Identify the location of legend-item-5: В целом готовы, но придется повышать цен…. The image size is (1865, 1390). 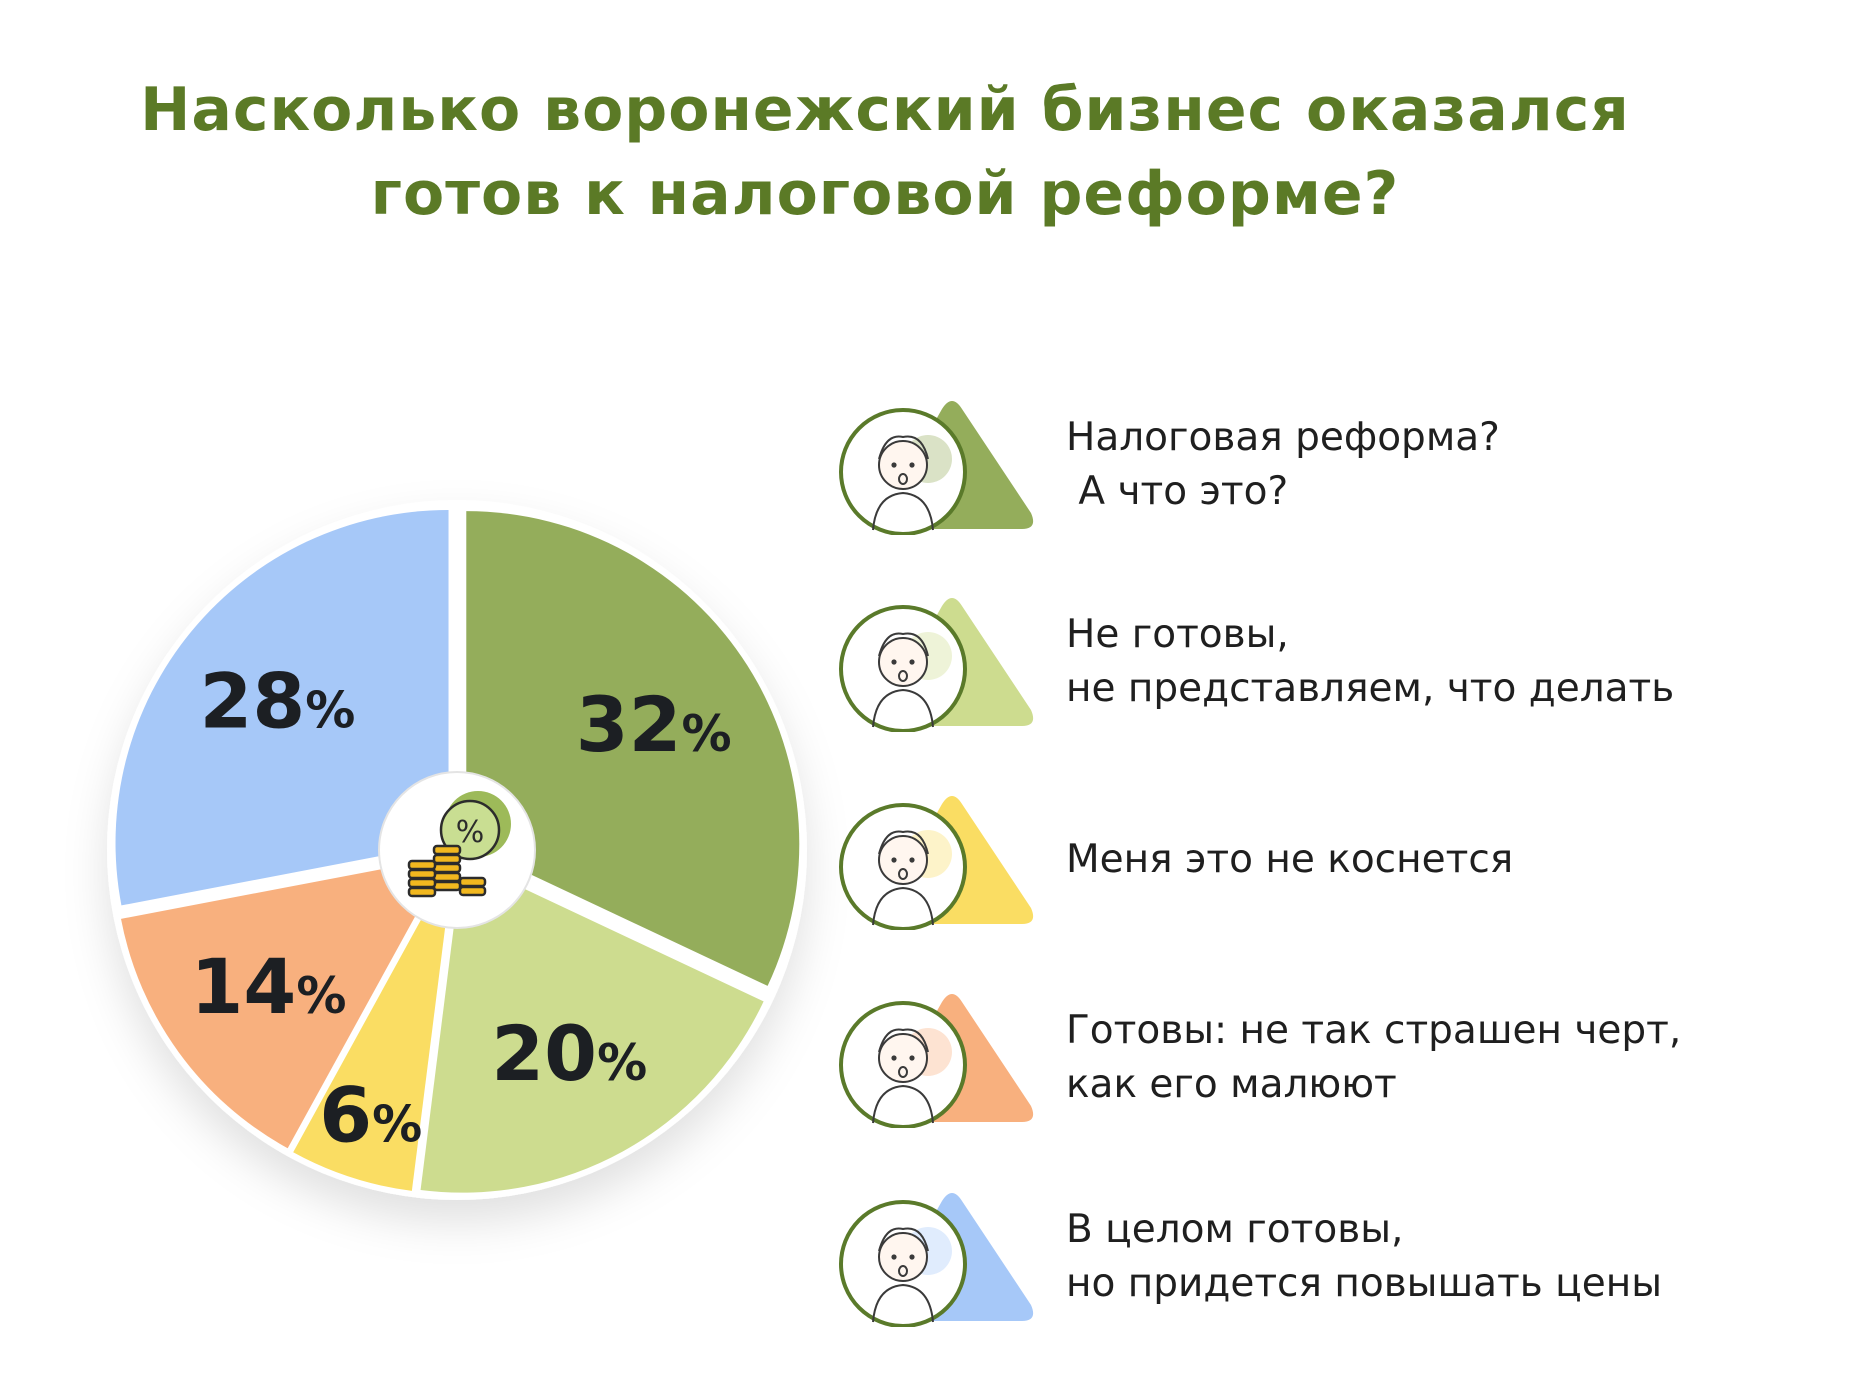
(1335, 1257).